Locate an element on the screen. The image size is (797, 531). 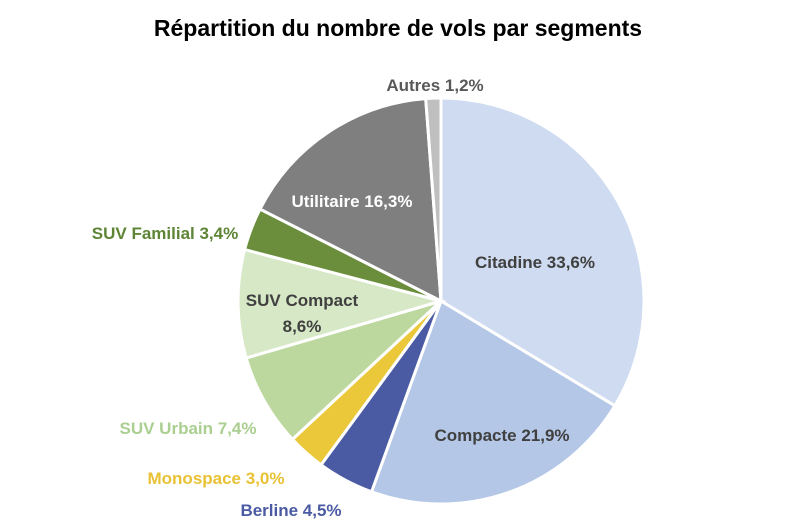
pie-slice-utilitaire is located at coordinates (350, 200).